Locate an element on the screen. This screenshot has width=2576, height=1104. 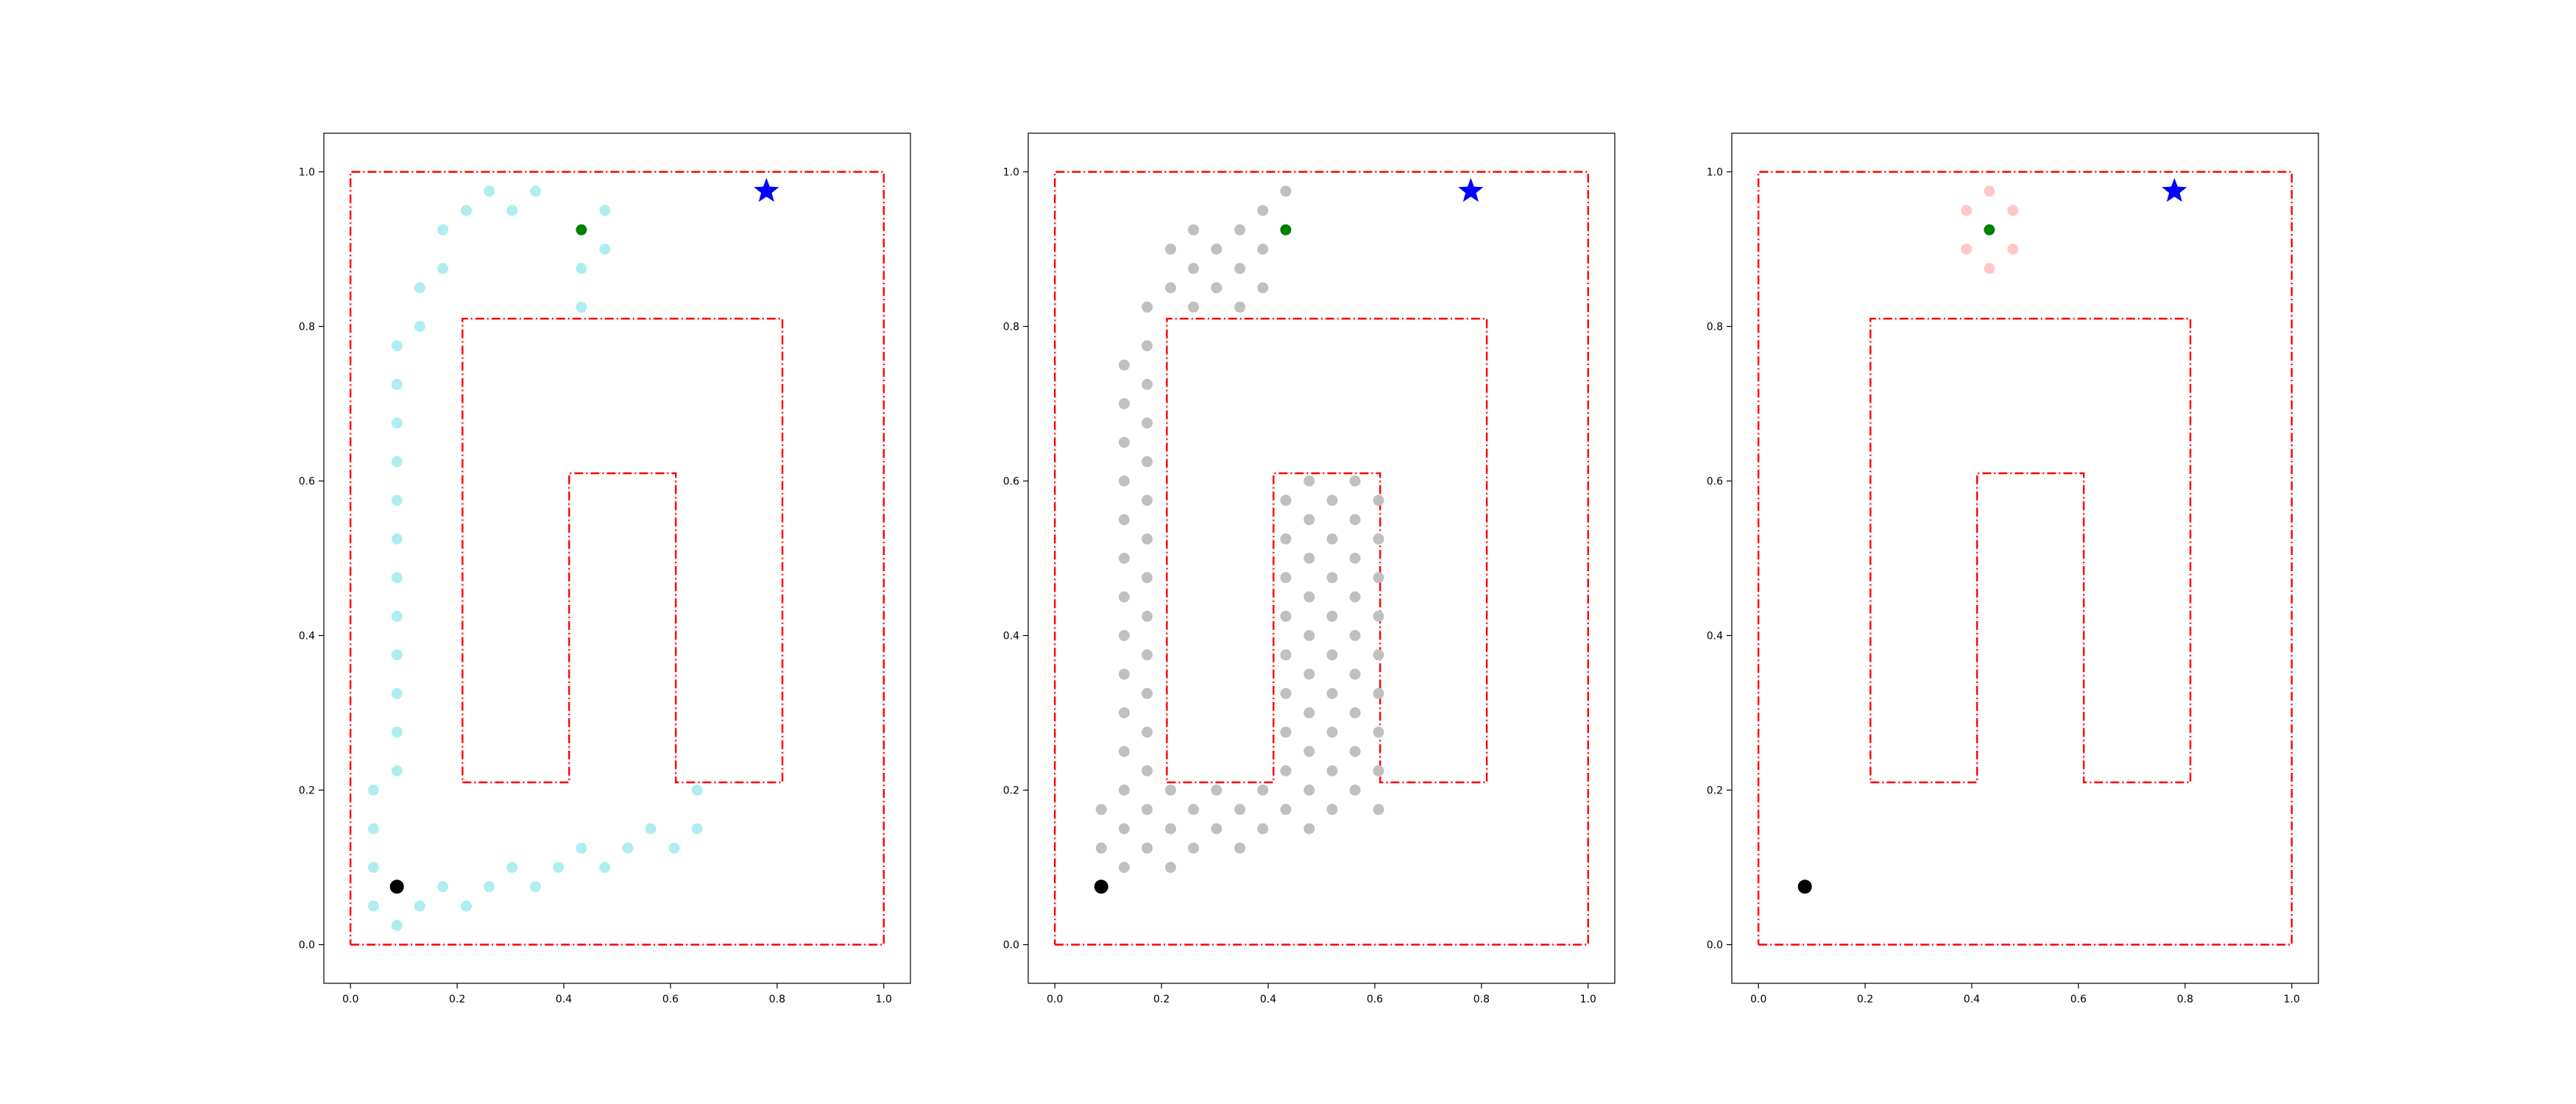
x-tick-label: 0.4 is located at coordinates (1972, 1000).